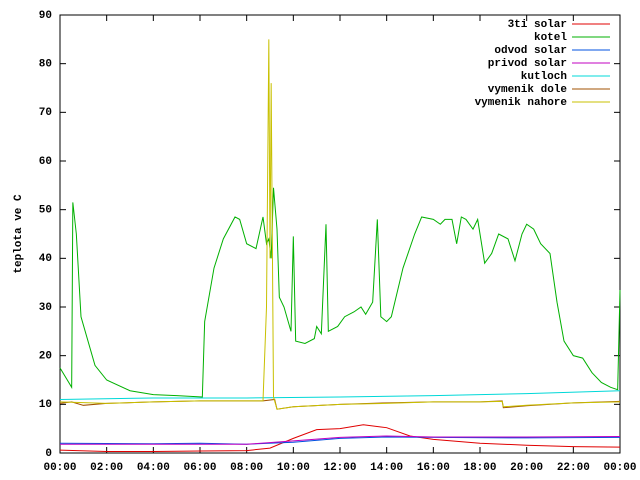  What do you see at coordinates (45, 113) in the screenshot?
I see `y-tick-label: 70` at bounding box center [45, 113].